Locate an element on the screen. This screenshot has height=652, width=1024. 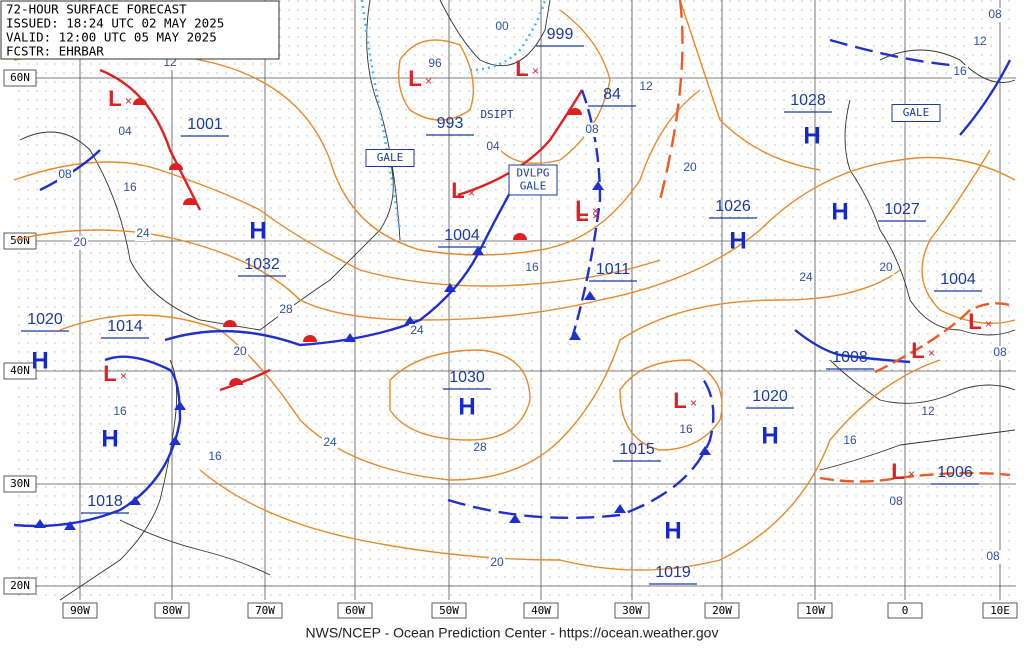
isobar-label: 08 is located at coordinates (995, 14).